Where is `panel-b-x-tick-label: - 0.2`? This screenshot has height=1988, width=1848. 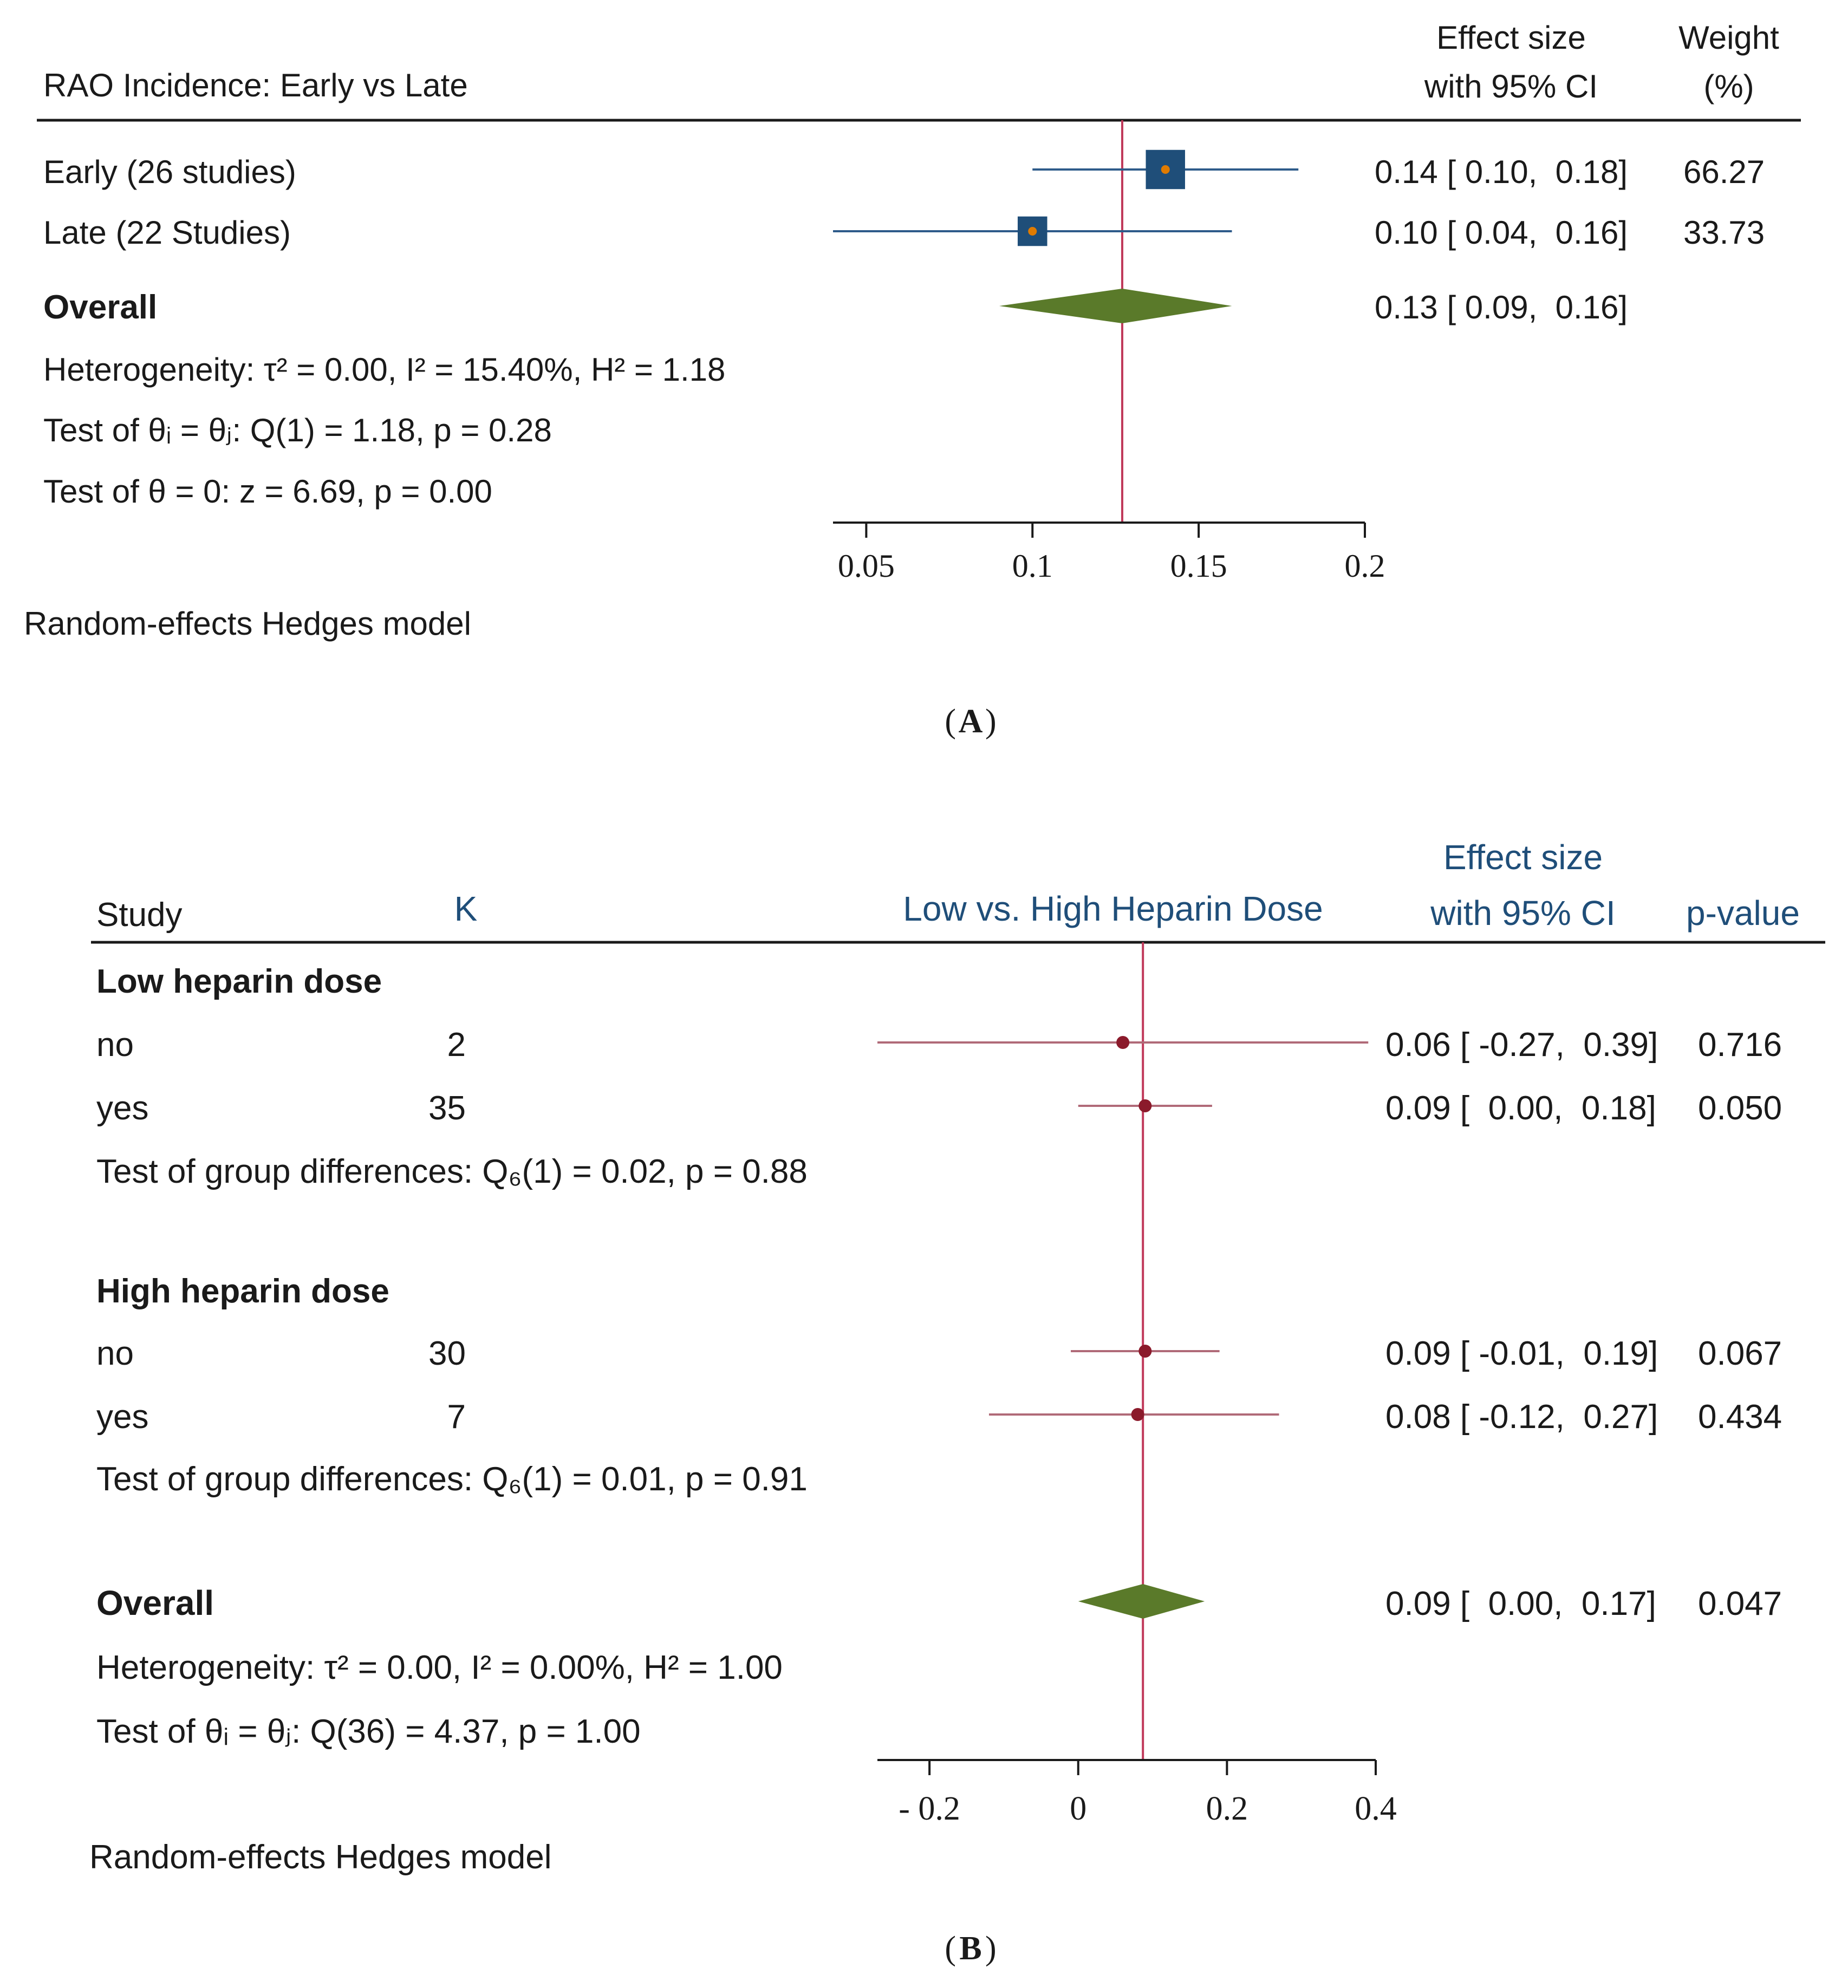 panel-b-x-tick-label: - 0.2 is located at coordinates (929, 1808).